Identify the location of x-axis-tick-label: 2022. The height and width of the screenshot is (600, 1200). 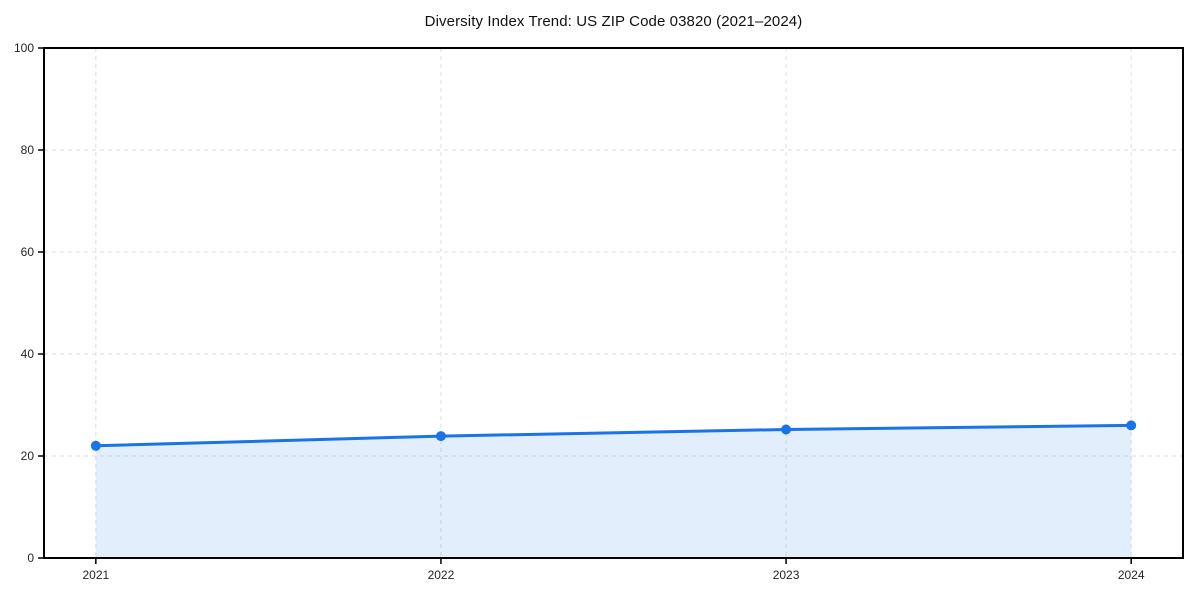
(441, 575).